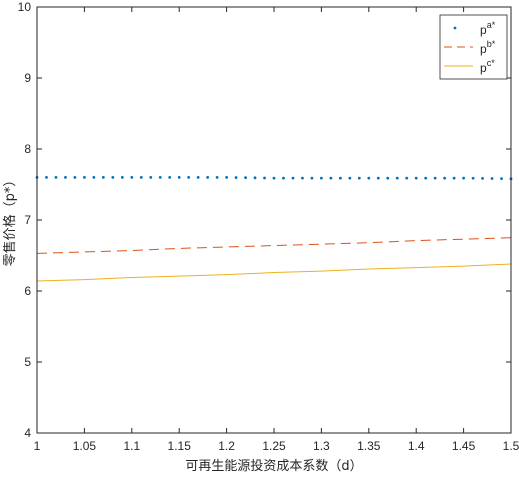 This screenshot has width=519, height=477. I want to click on y-tick-label: 7, so click(27, 220).